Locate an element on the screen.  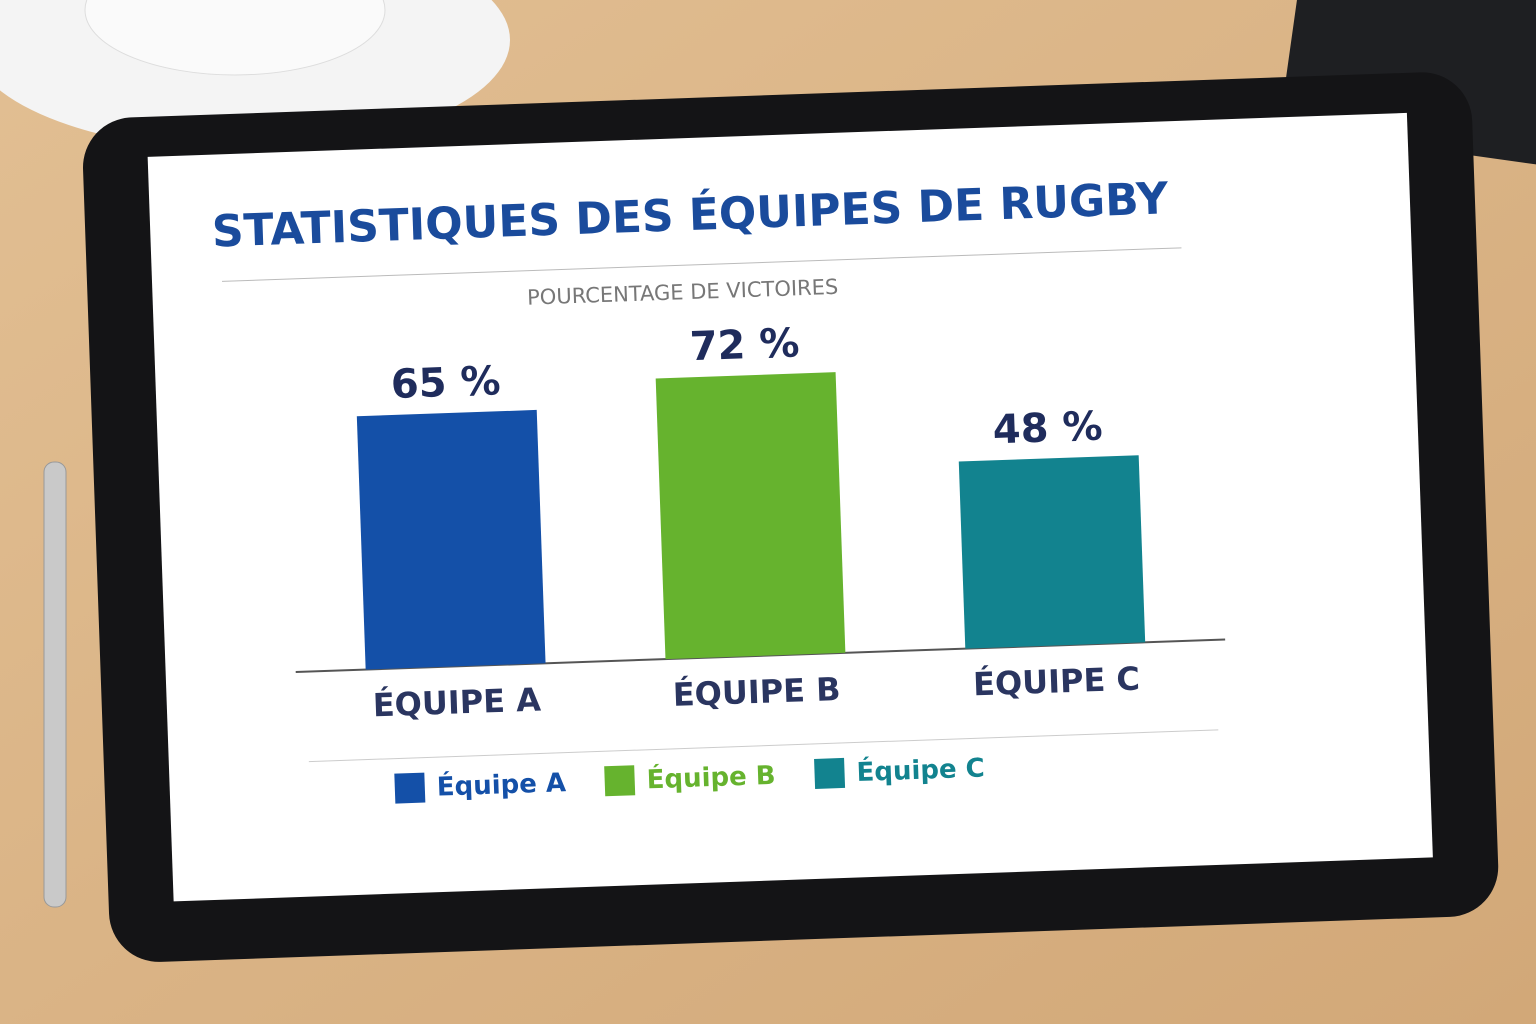
legend-label: Équipe B is located at coordinates (711, 777).